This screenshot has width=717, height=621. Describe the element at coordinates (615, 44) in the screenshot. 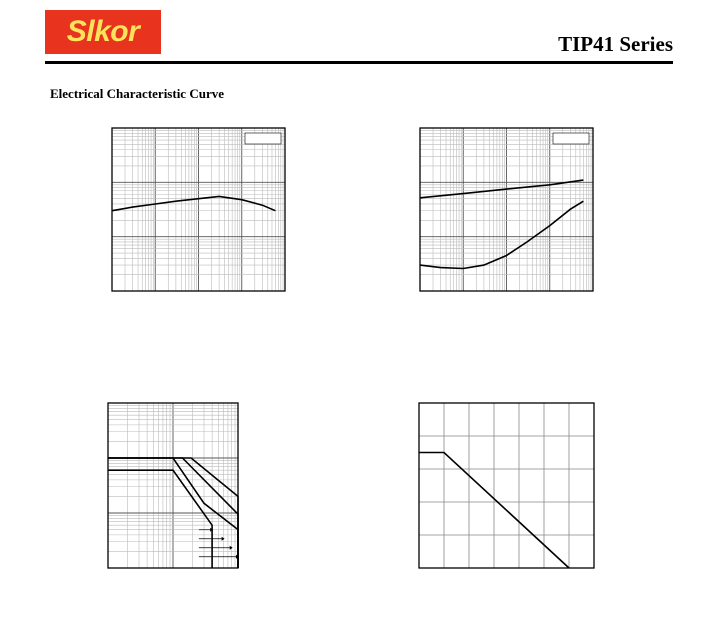

I see `series-title: TIP41 Series` at that location.